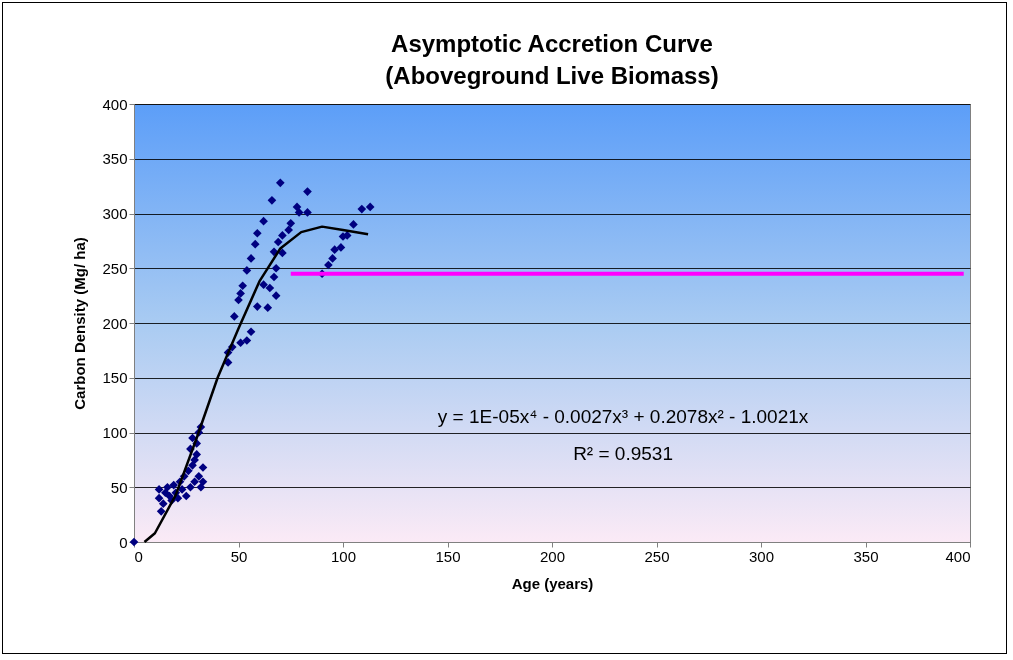  Describe the element at coordinates (552, 583) in the screenshot. I see `x-axis-title: Age (years)` at that location.